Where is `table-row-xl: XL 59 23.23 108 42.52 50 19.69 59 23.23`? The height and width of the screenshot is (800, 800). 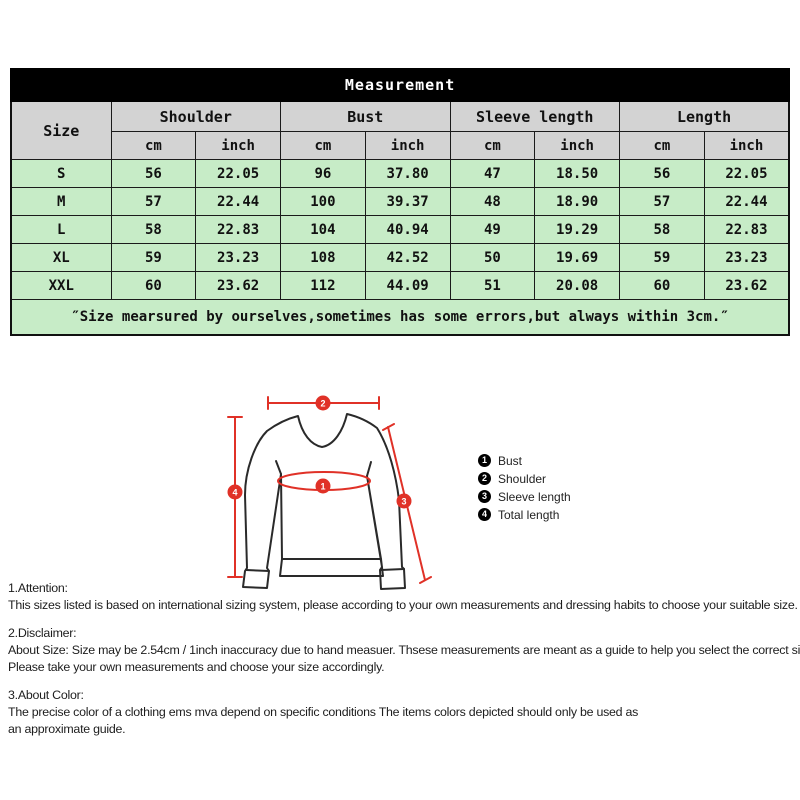 table-row-xl: XL 59 23.23 108 42.52 50 19.69 59 23.23 is located at coordinates (400, 257).